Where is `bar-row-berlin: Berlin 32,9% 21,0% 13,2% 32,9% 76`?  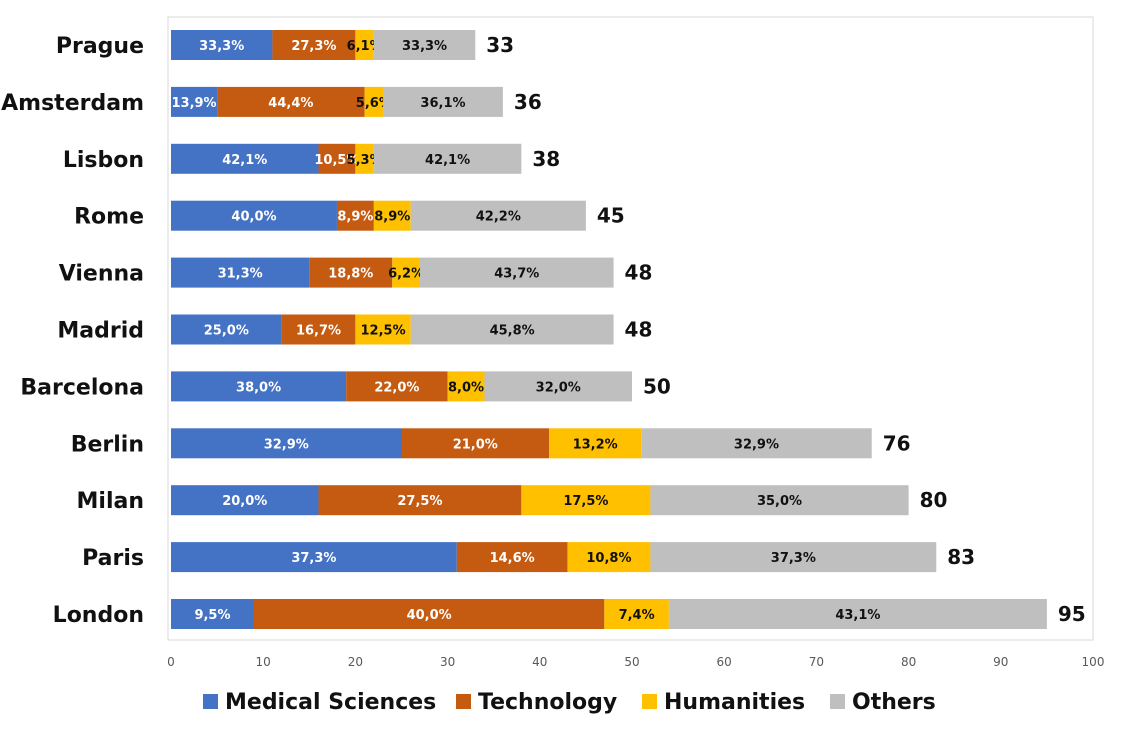
bar-row-berlin: Berlin 32,9% 21,0% 13,2% 32,9% 76 is located at coordinates (491, 443).